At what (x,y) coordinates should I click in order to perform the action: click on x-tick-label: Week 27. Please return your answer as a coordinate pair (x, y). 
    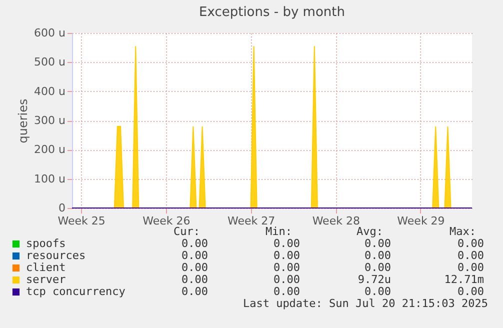
    Looking at the image, I should click on (251, 221).